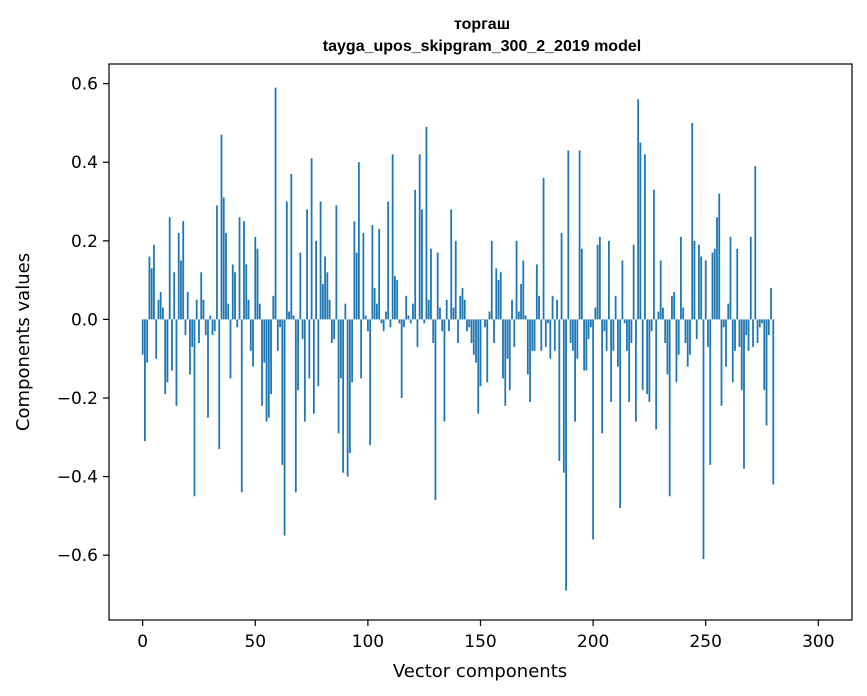  I want to click on y-tick-label: −0.6, so click(77, 556).